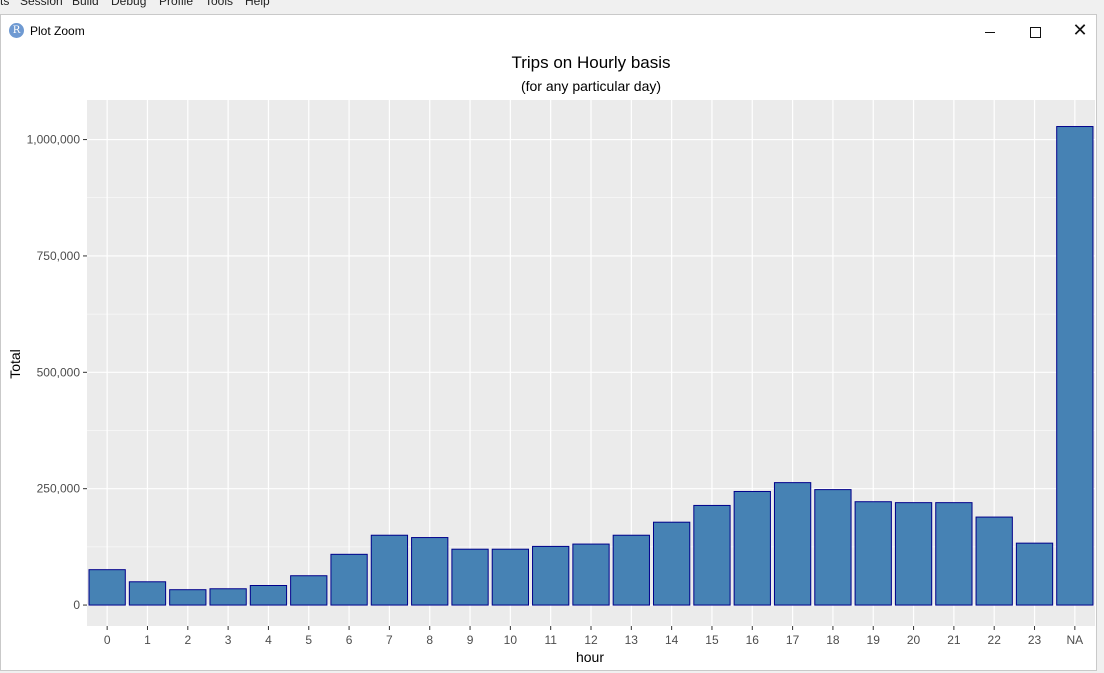  What do you see at coordinates (257, 4) in the screenshot?
I see `menu-item-help: Help` at bounding box center [257, 4].